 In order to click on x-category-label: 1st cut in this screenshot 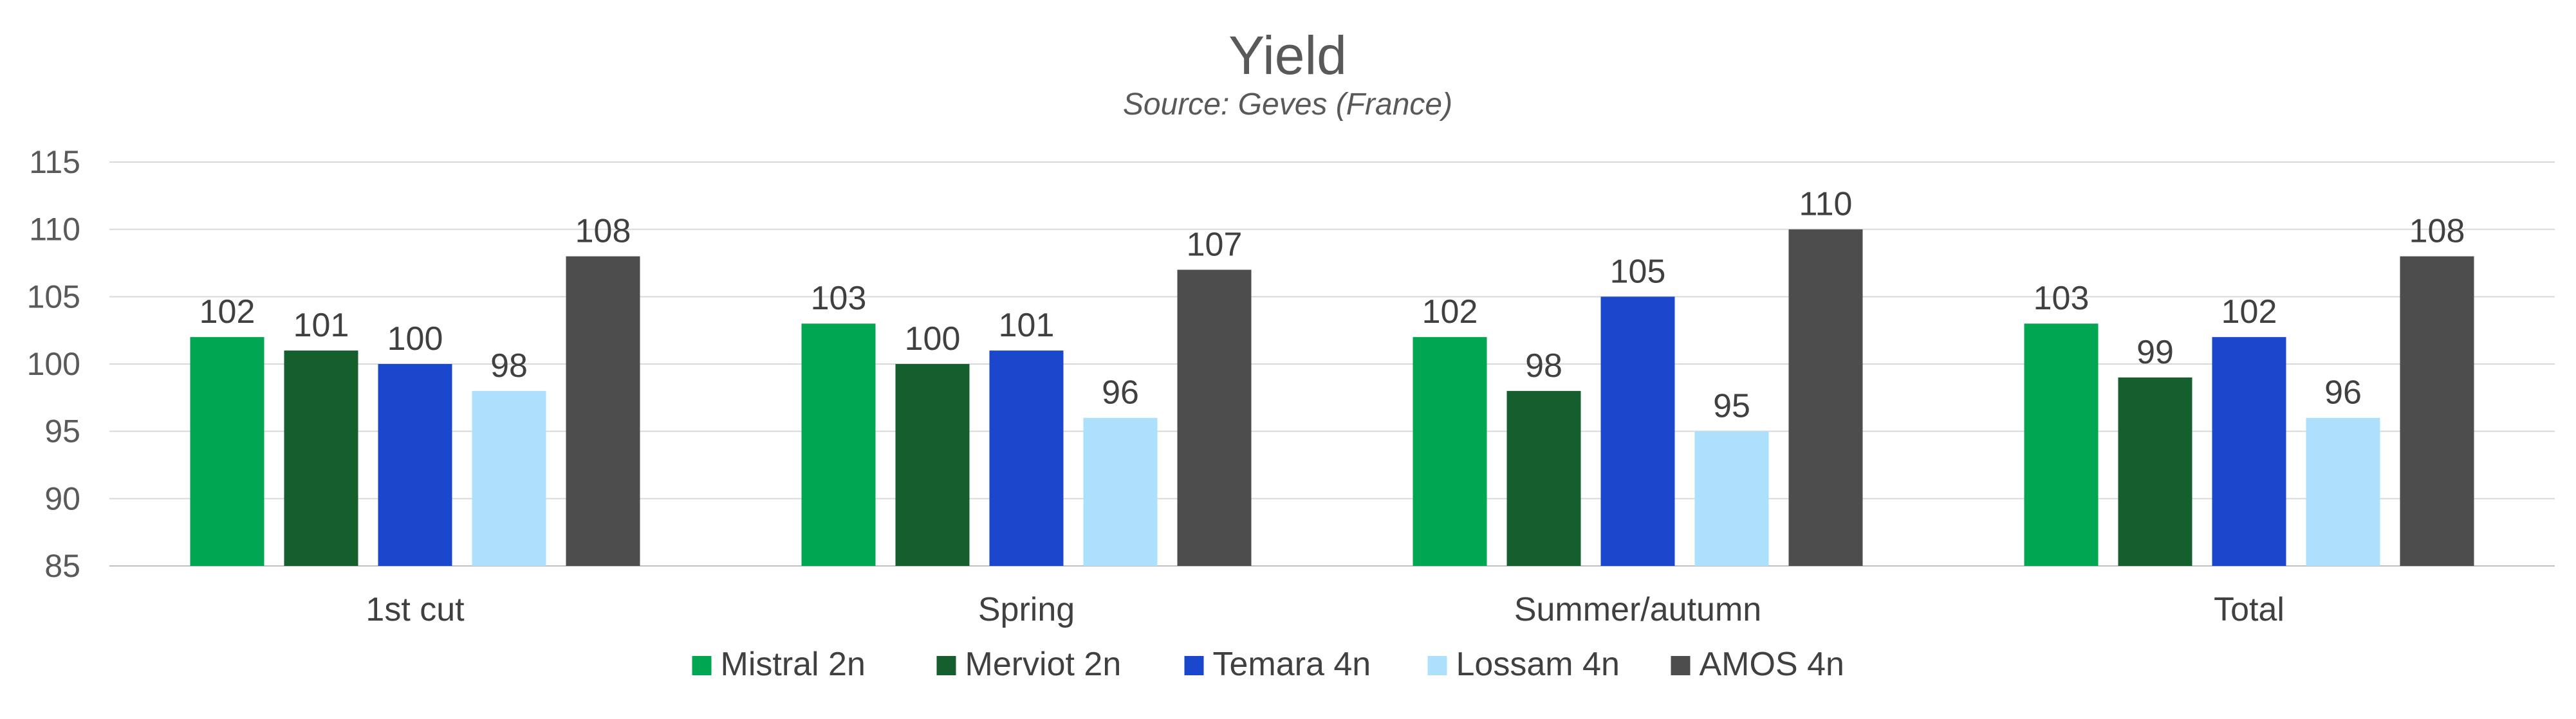, I will do `click(415, 609)`.